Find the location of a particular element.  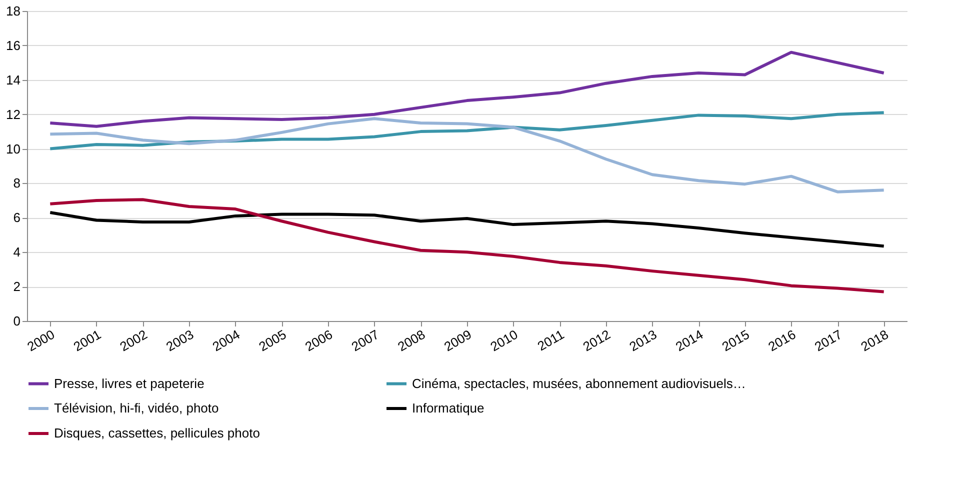

x-tick-label: 2005 is located at coordinates (272, 340).